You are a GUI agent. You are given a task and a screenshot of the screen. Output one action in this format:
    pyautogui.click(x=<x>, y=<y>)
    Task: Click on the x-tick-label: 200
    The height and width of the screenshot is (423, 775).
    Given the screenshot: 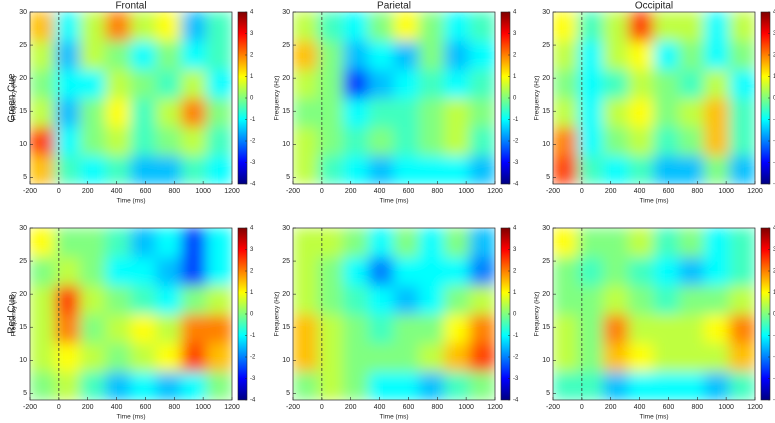 What is the action you would take?
    pyautogui.click(x=88, y=407)
    